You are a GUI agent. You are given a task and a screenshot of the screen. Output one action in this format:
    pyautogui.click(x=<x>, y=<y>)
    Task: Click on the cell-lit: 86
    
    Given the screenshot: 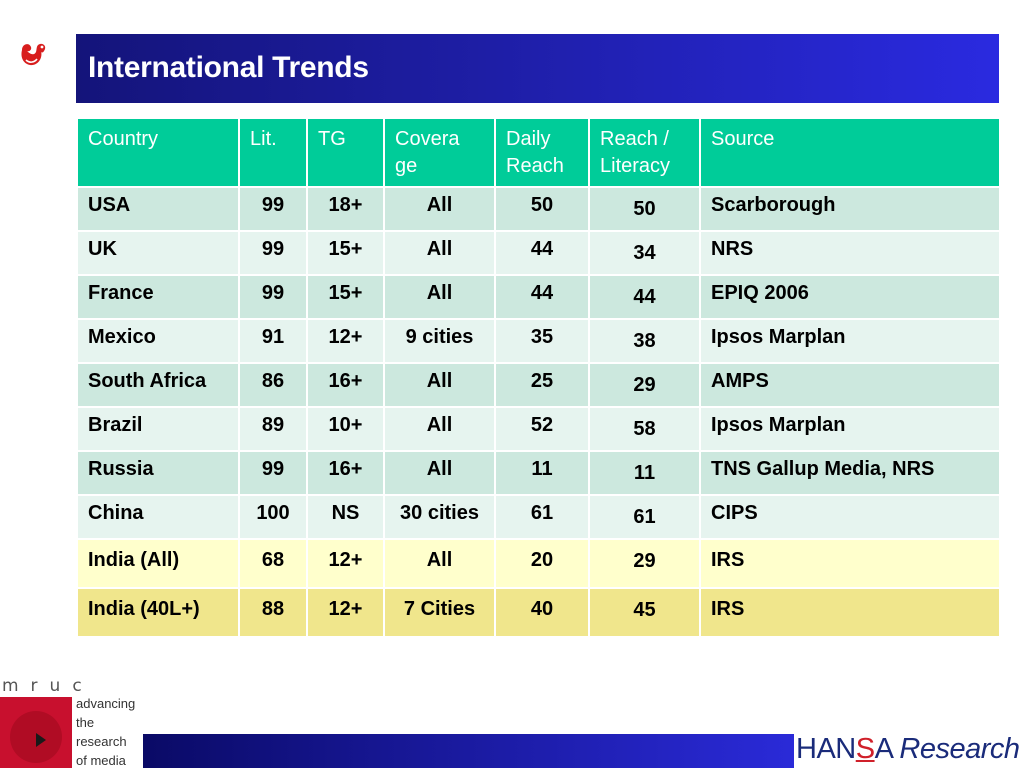 What is the action you would take?
    pyautogui.click(x=273, y=385)
    